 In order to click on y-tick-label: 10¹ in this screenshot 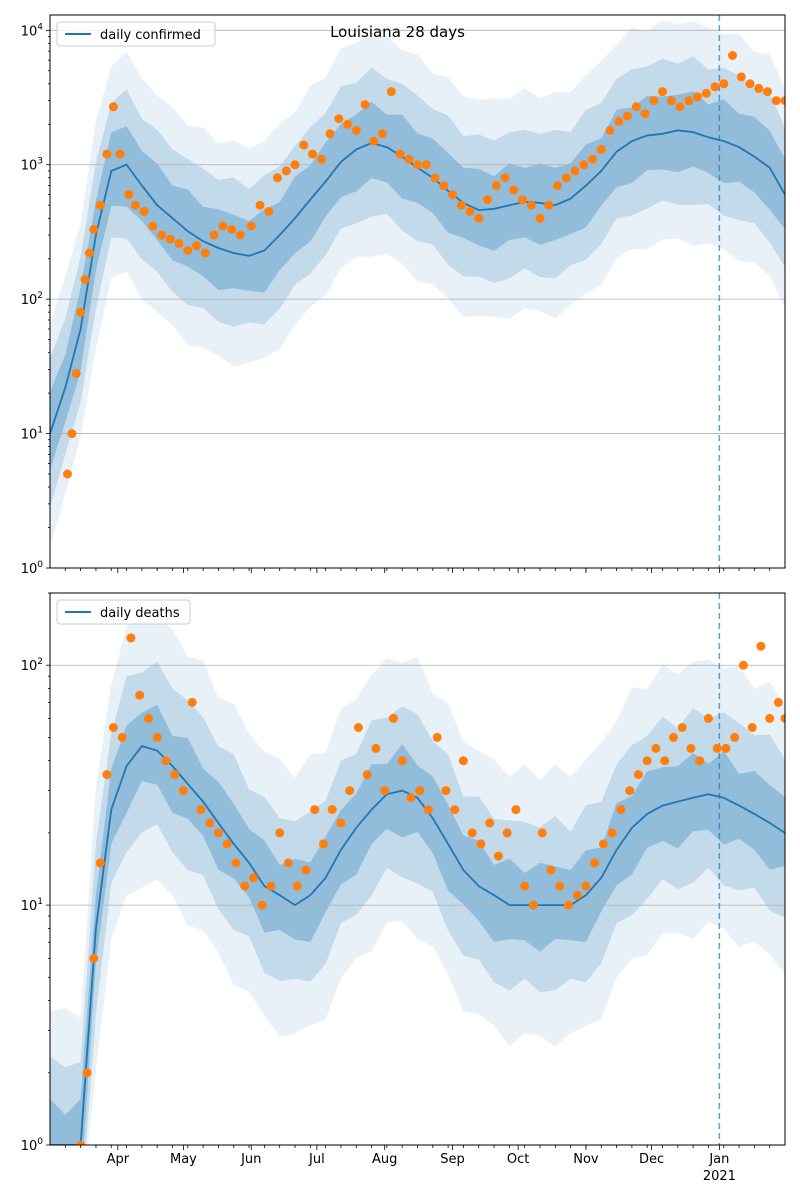, I will do `click(32, 434)`.